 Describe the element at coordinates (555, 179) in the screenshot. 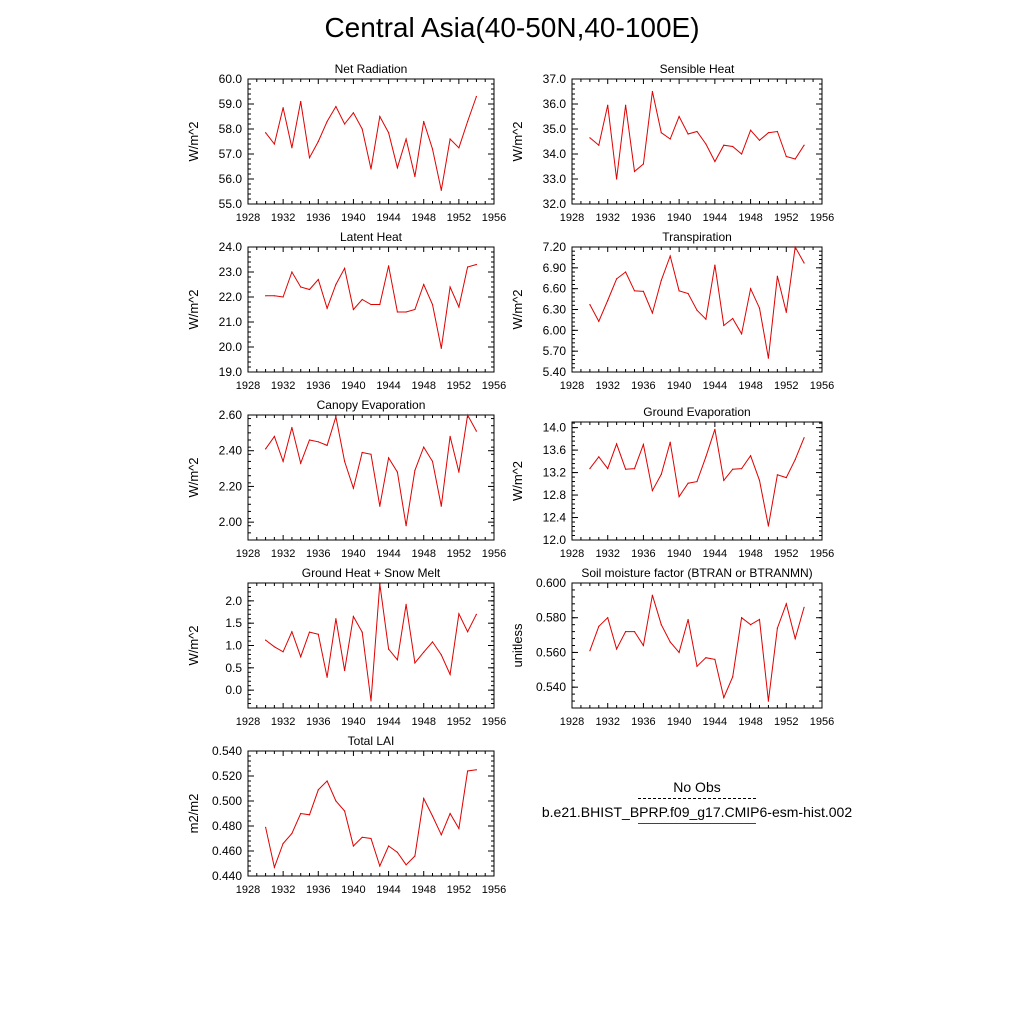

I see `y-tick-label: 33.0` at that location.